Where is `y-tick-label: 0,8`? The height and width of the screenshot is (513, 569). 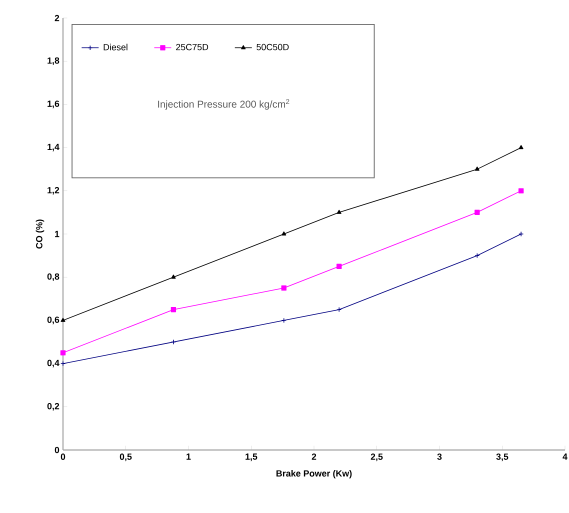 y-tick-label: 0,8 is located at coordinates (53, 277).